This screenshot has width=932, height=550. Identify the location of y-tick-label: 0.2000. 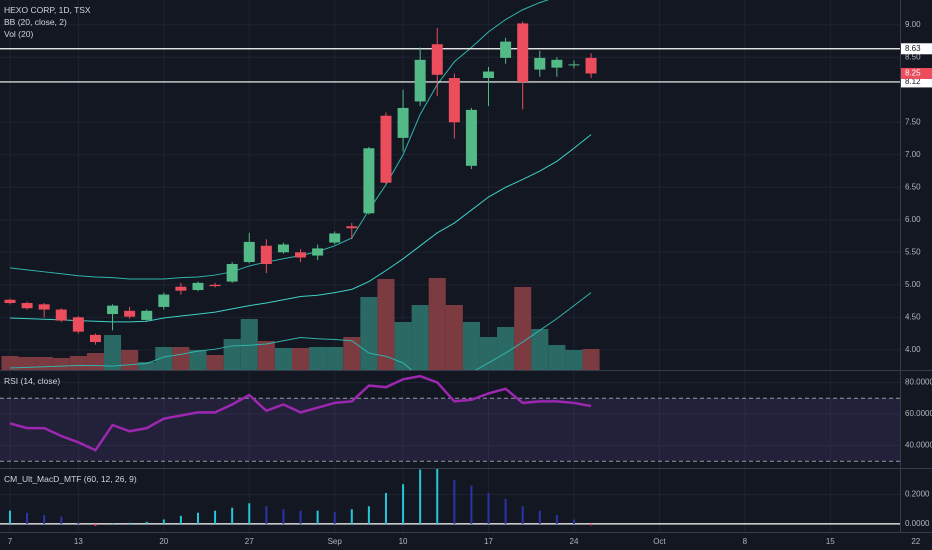
(917, 494).